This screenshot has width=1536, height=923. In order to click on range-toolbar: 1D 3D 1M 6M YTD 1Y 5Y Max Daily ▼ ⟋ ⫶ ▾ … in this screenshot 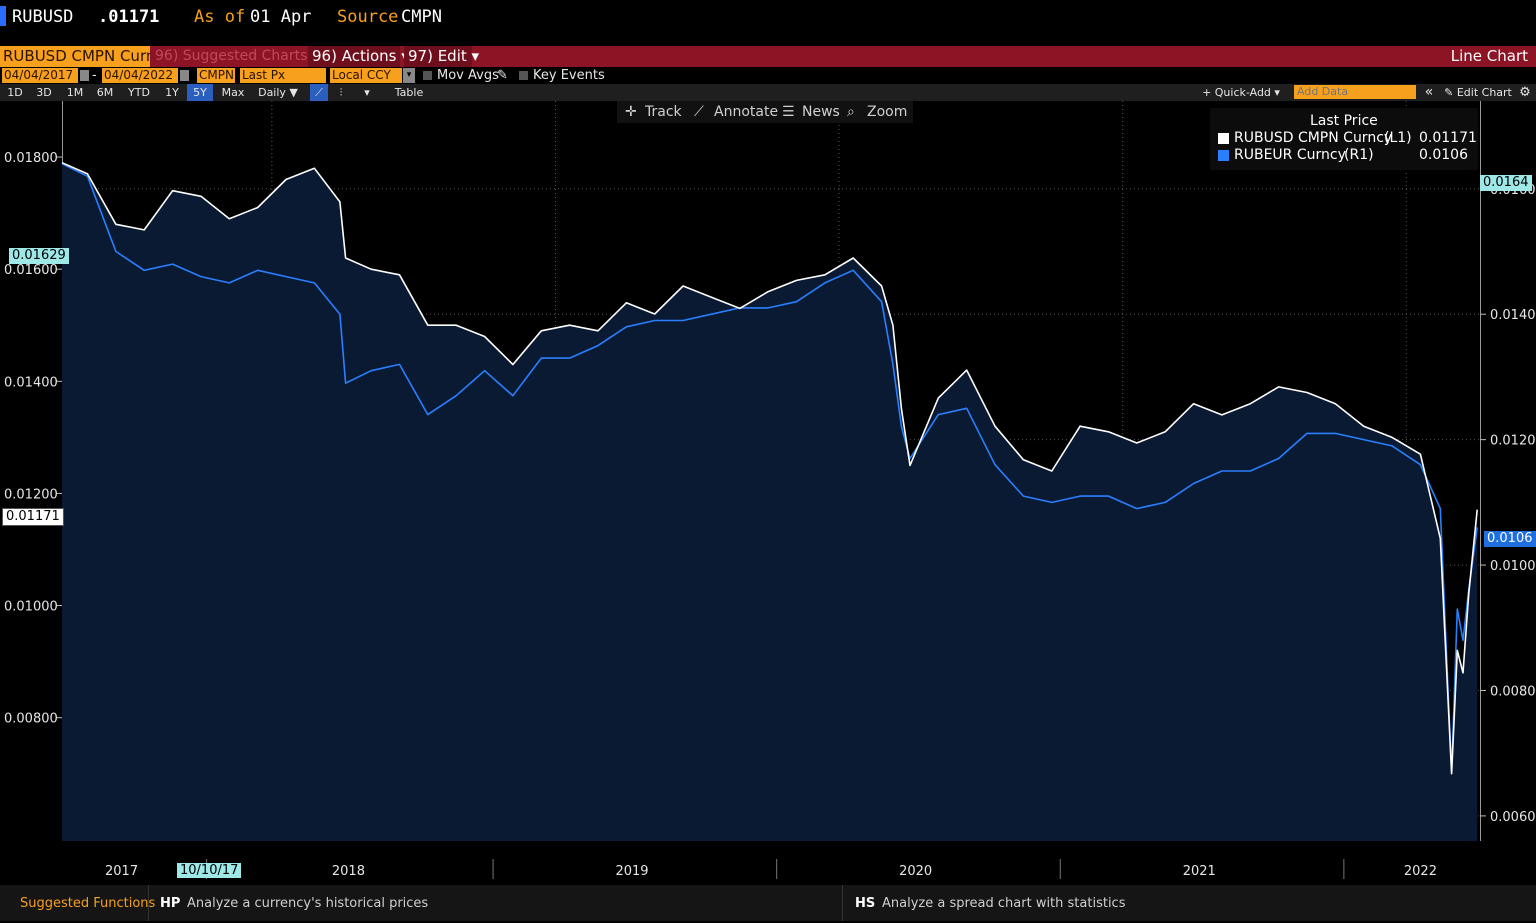, I will do `click(768, 92)`.